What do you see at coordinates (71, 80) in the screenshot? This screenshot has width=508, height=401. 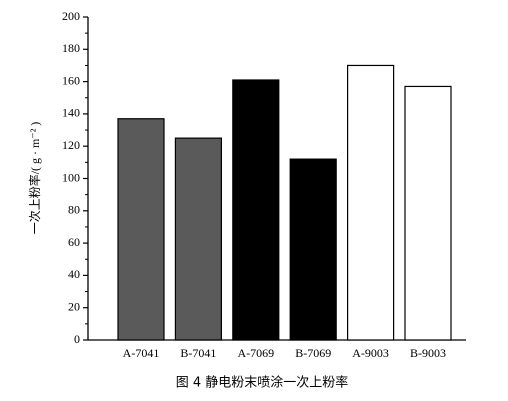 I see `y-tick-label: 160` at bounding box center [71, 80].